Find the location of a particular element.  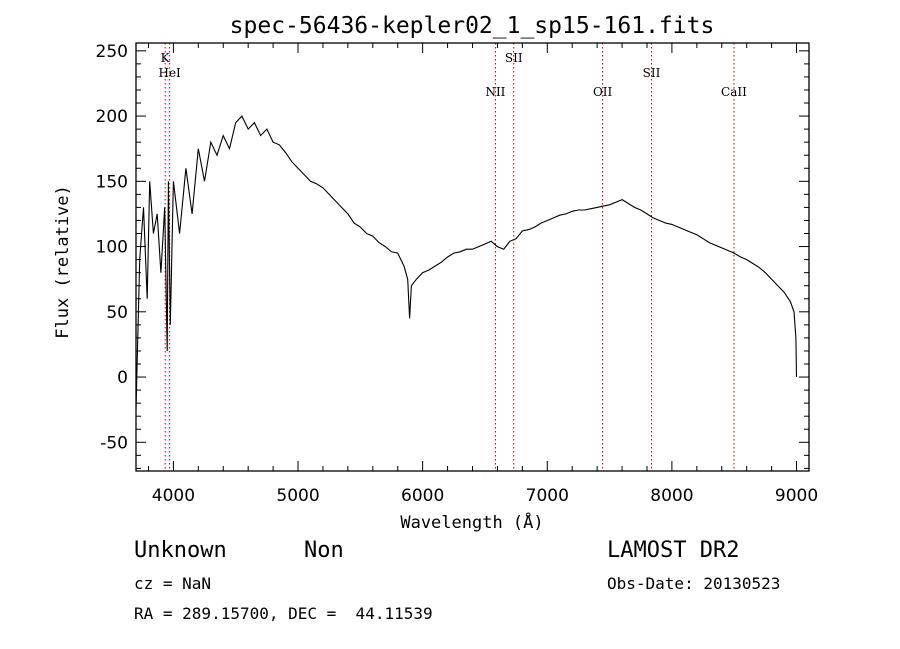

y-tick-label-1: 0 is located at coordinates (122, 378).